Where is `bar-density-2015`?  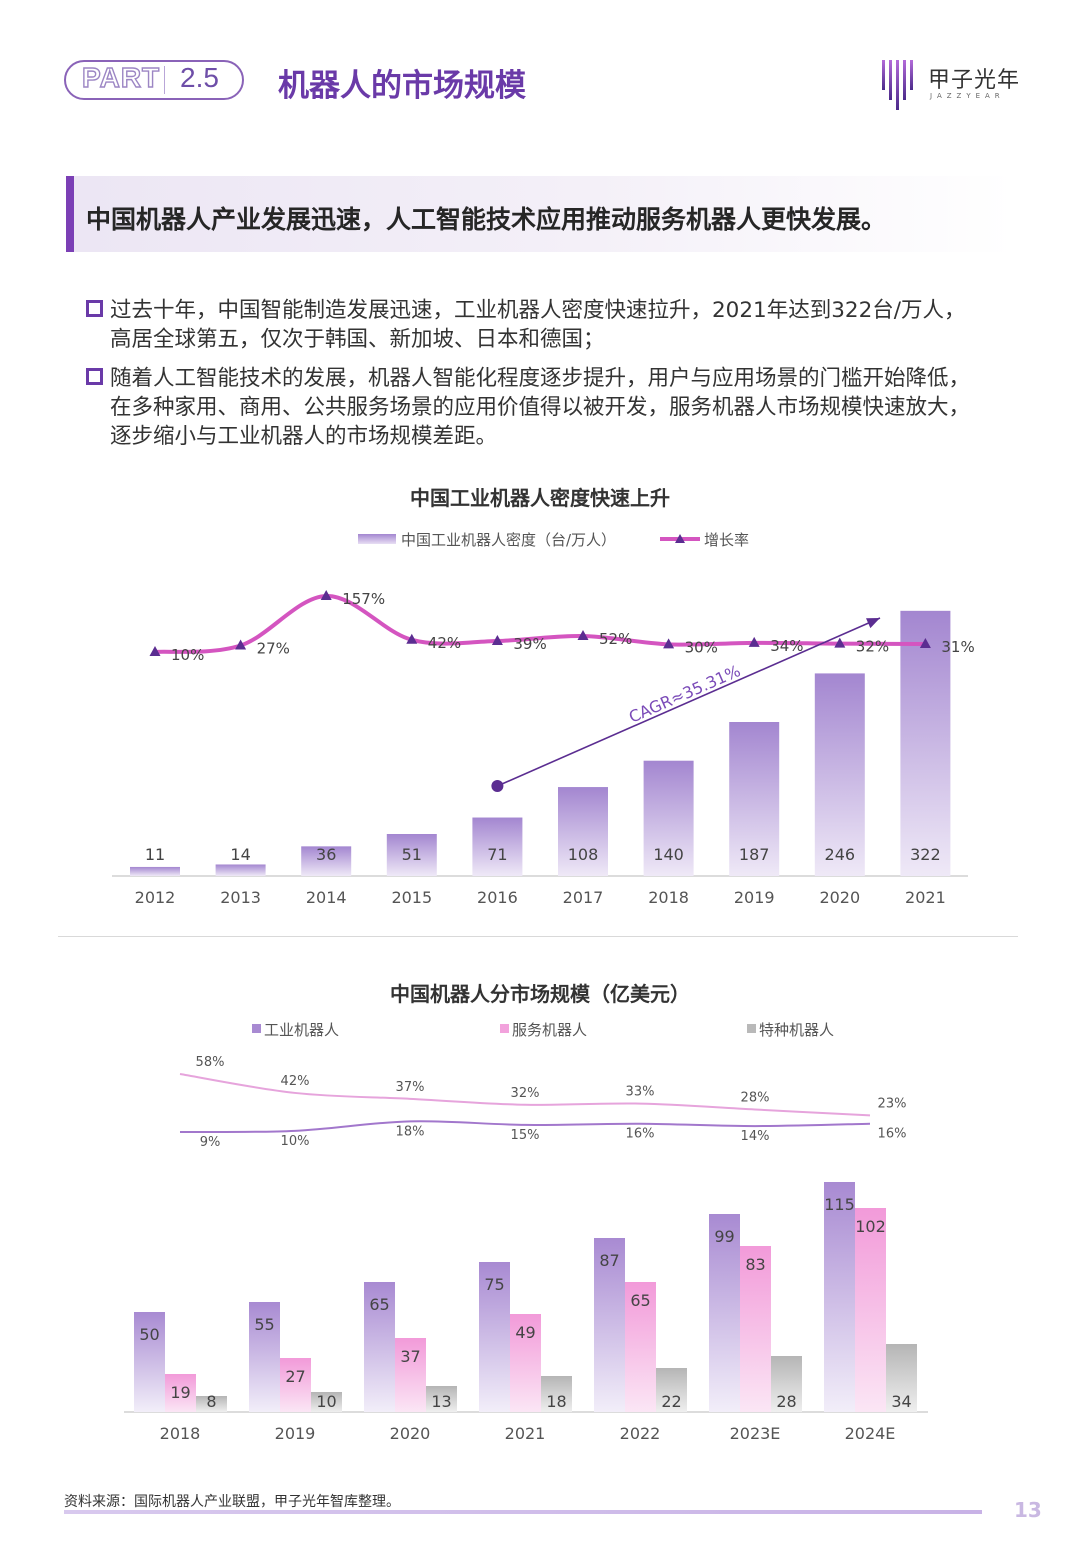 bar-density-2015 is located at coordinates (411, 855).